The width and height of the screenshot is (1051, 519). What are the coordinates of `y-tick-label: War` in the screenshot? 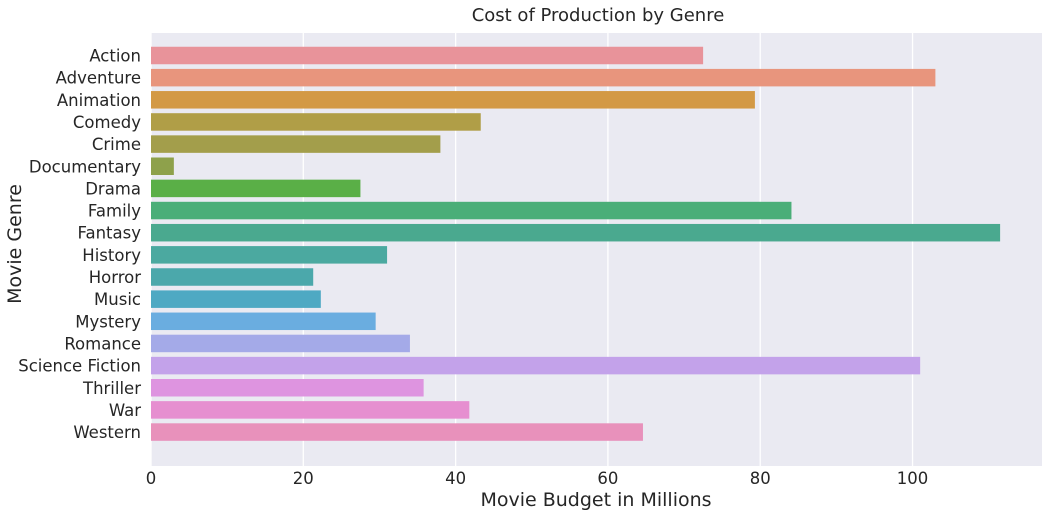 It's located at (125, 410).